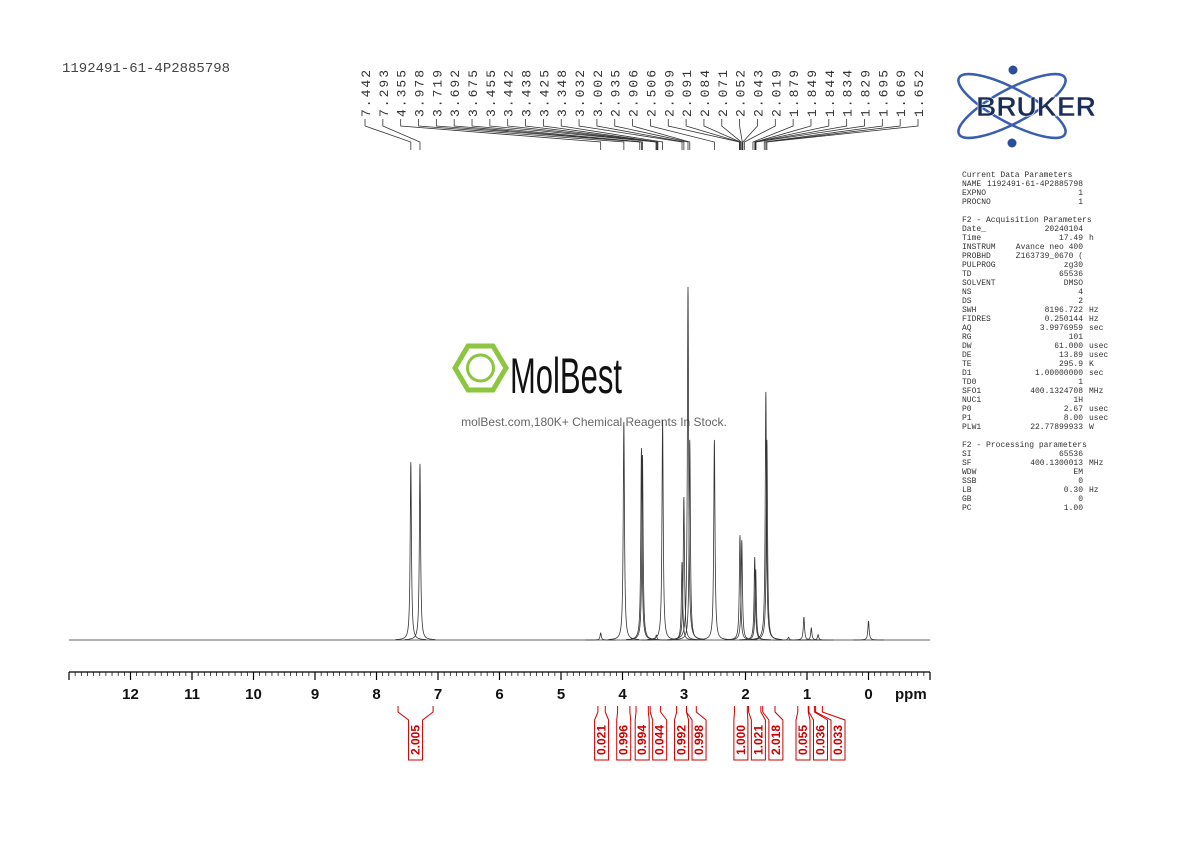 This screenshot has width=1190, height=842. Describe the element at coordinates (420, 92) in the screenshot. I see `peak-label: 3.978` at that location.